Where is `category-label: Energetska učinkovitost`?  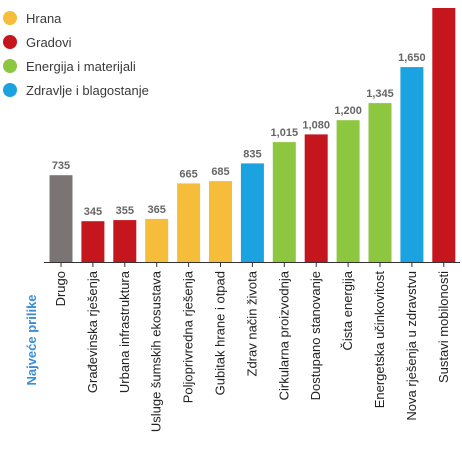 category-label: Energetska učinkovitost is located at coordinates (379, 340).